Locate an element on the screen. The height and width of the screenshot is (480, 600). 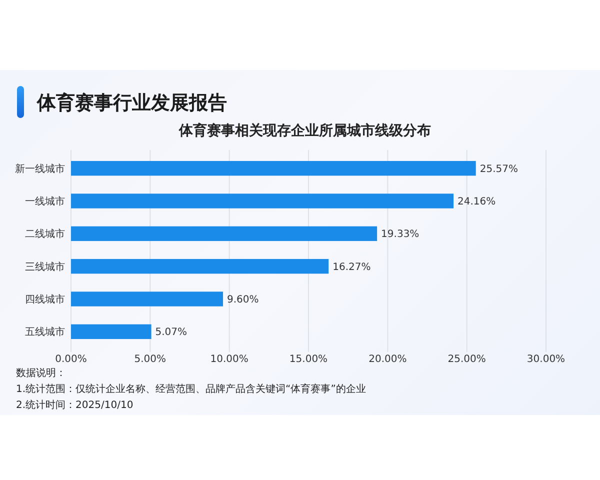
y-tick-label: 一线城市 is located at coordinates (45, 202).